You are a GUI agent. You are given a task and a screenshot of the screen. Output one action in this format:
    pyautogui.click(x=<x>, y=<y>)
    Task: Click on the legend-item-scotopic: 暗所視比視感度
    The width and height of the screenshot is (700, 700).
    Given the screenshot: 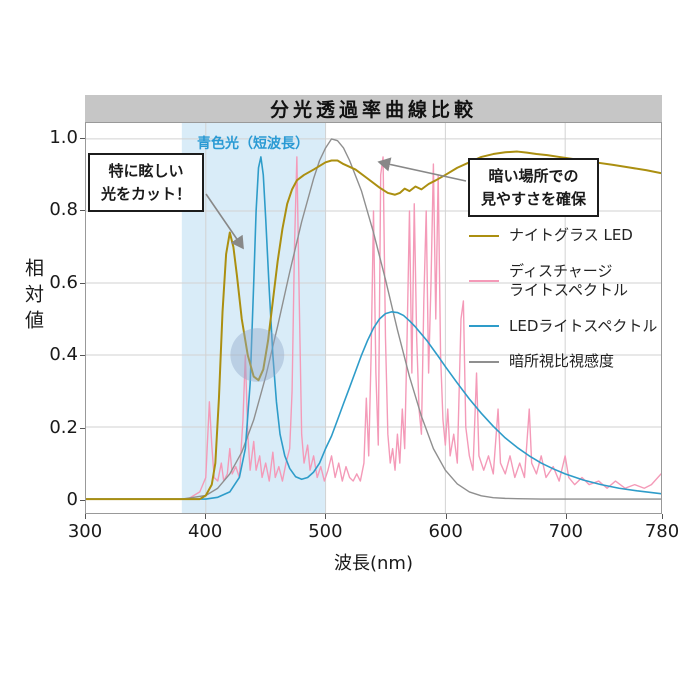 What is the action you would take?
    pyautogui.click(x=563, y=362)
    